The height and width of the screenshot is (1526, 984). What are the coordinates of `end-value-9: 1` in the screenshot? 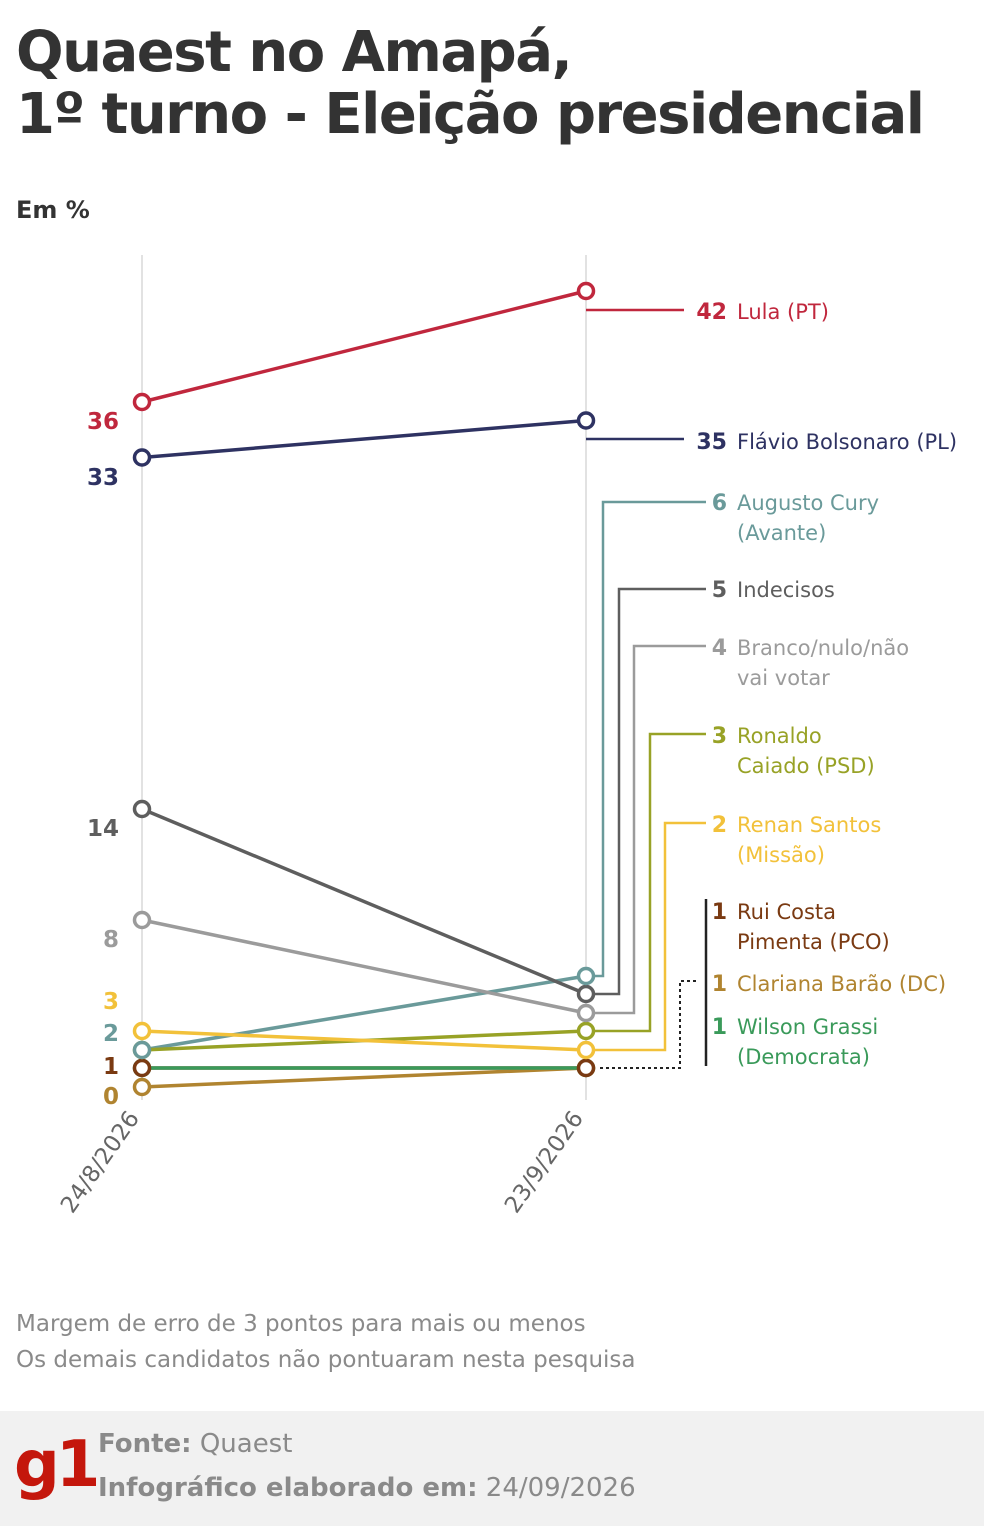 It's located at (719, 1027).